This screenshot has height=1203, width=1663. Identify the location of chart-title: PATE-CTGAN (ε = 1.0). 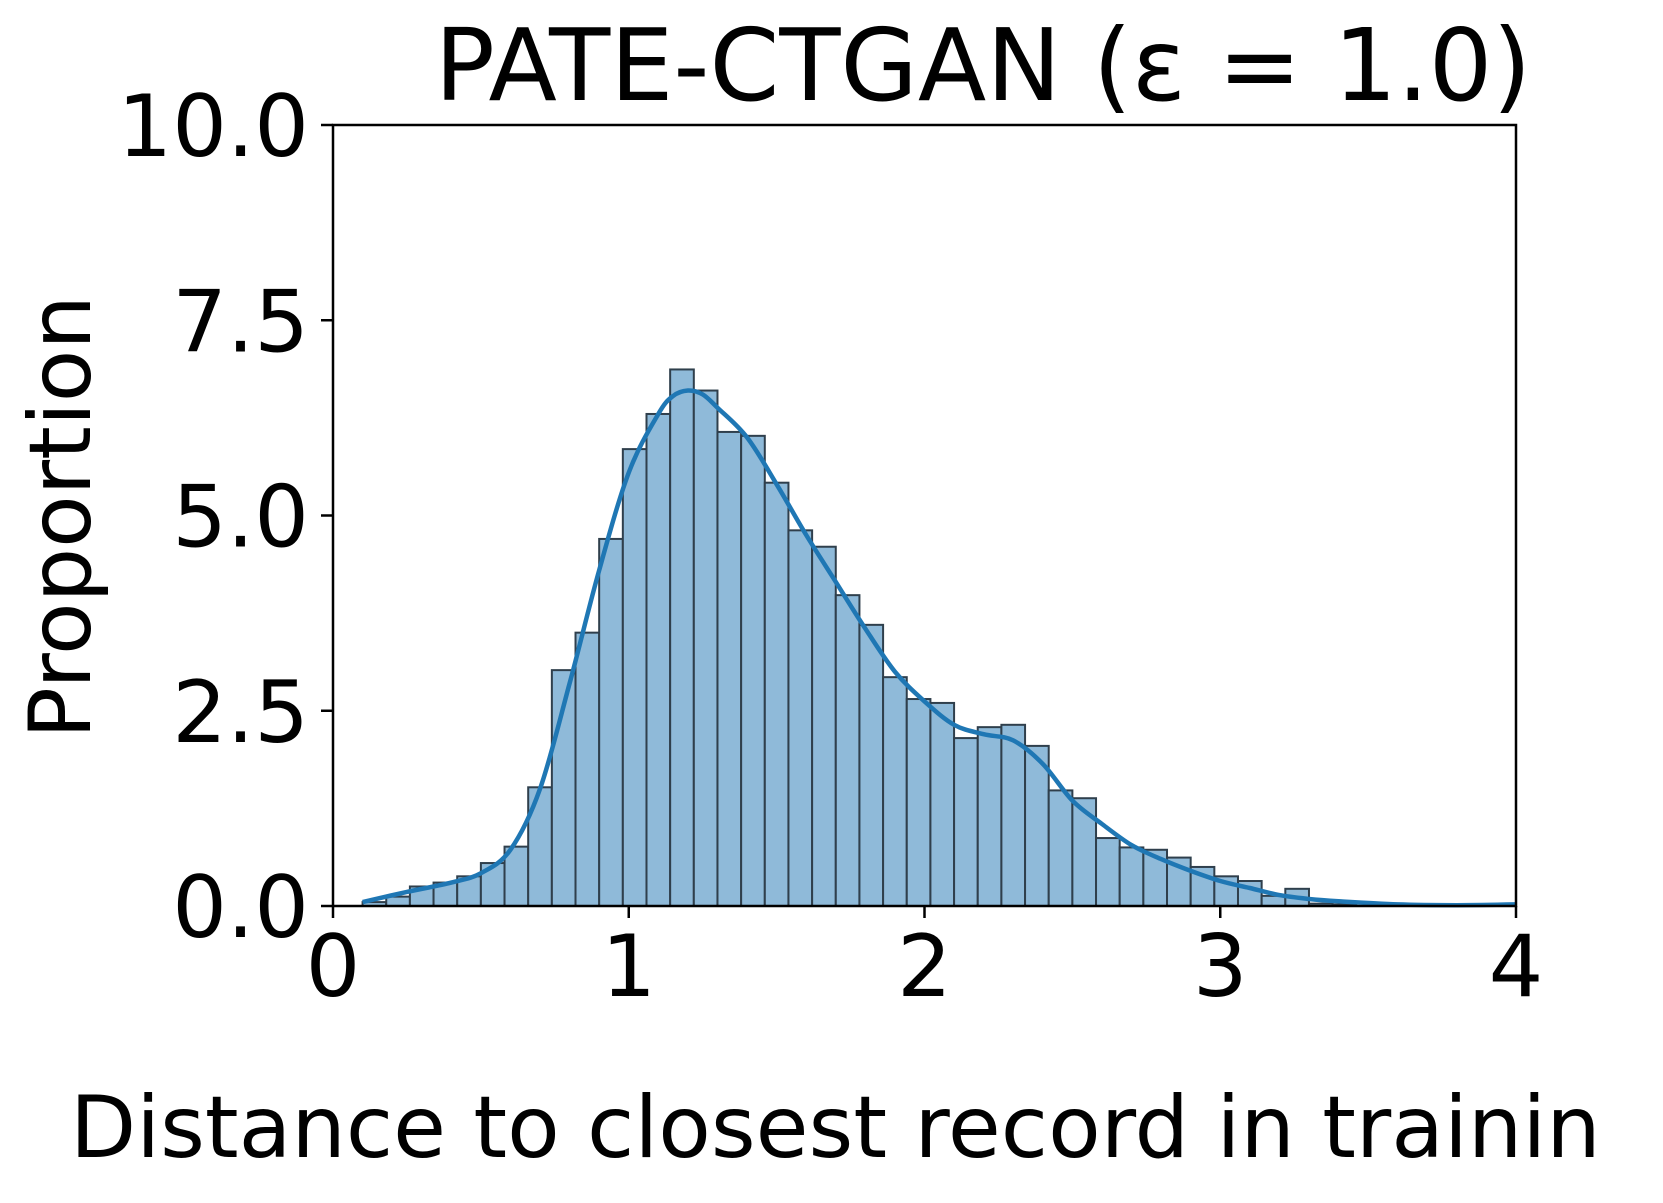
(983, 65).